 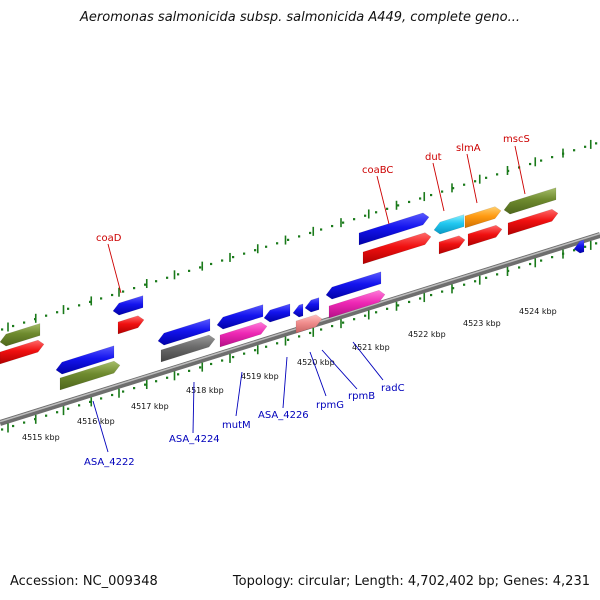 I want to click on gene-label-ASA_4226: ASA_4226, so click(x=283, y=415).